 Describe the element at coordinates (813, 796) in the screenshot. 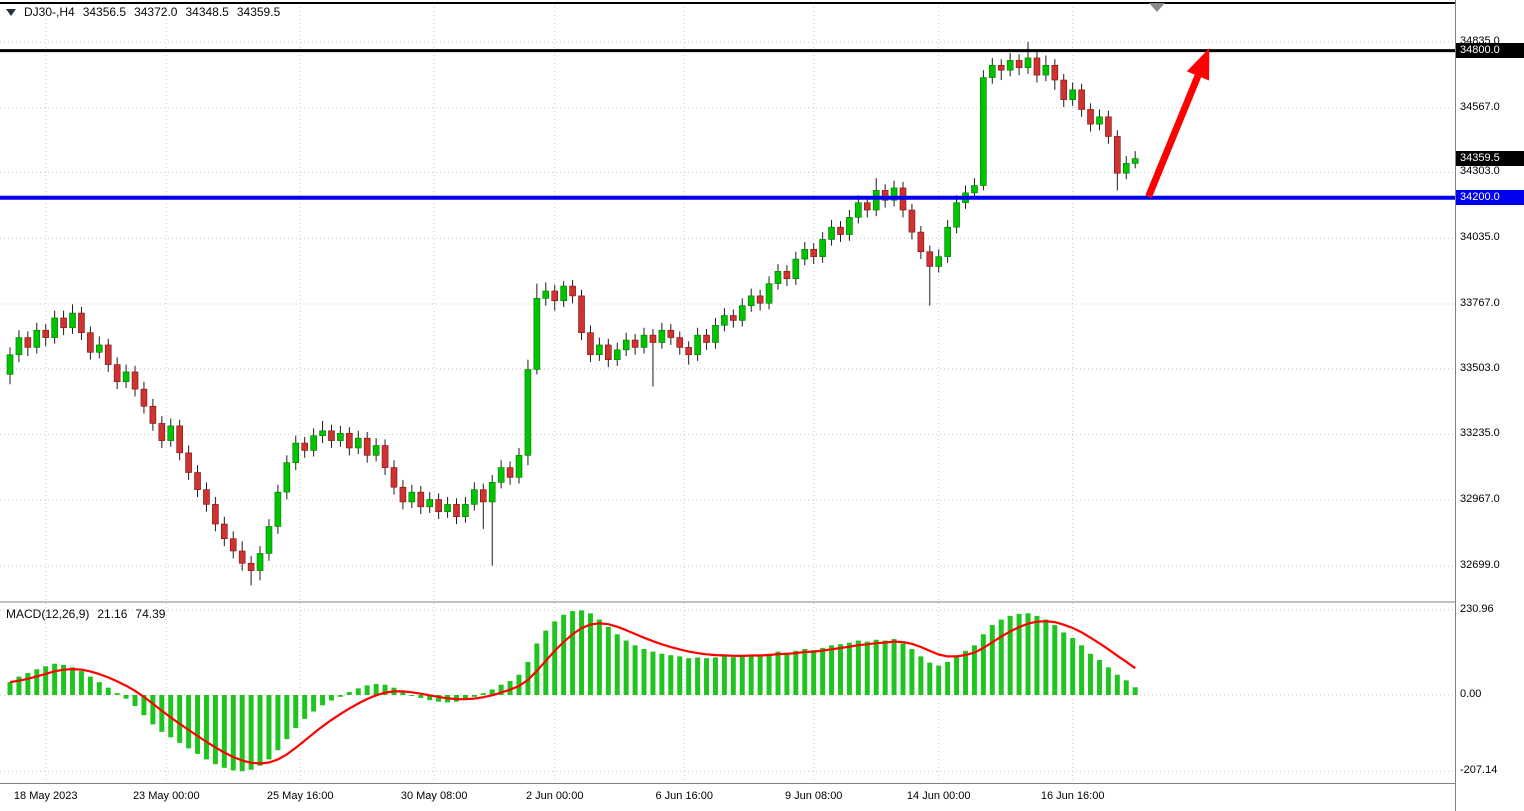

I see `time-axis-tick: 9 Jun 08:00` at that location.